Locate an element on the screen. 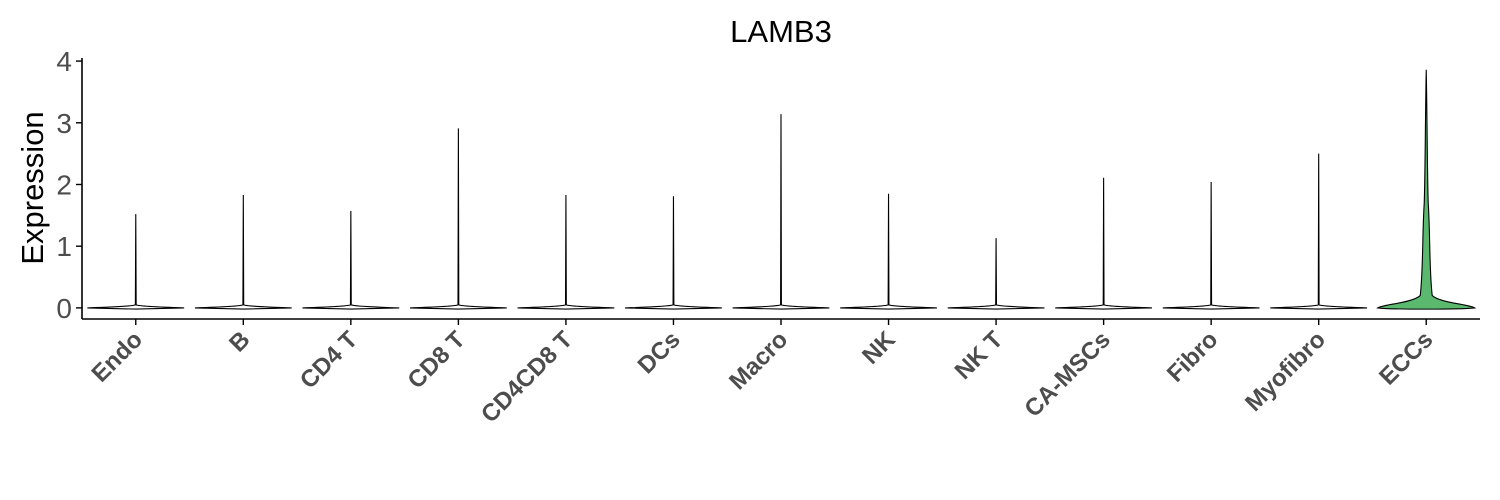 Image resolution: width=1500 pixels, height=500 pixels. y-tick-label: 0 is located at coordinates (64, 308).